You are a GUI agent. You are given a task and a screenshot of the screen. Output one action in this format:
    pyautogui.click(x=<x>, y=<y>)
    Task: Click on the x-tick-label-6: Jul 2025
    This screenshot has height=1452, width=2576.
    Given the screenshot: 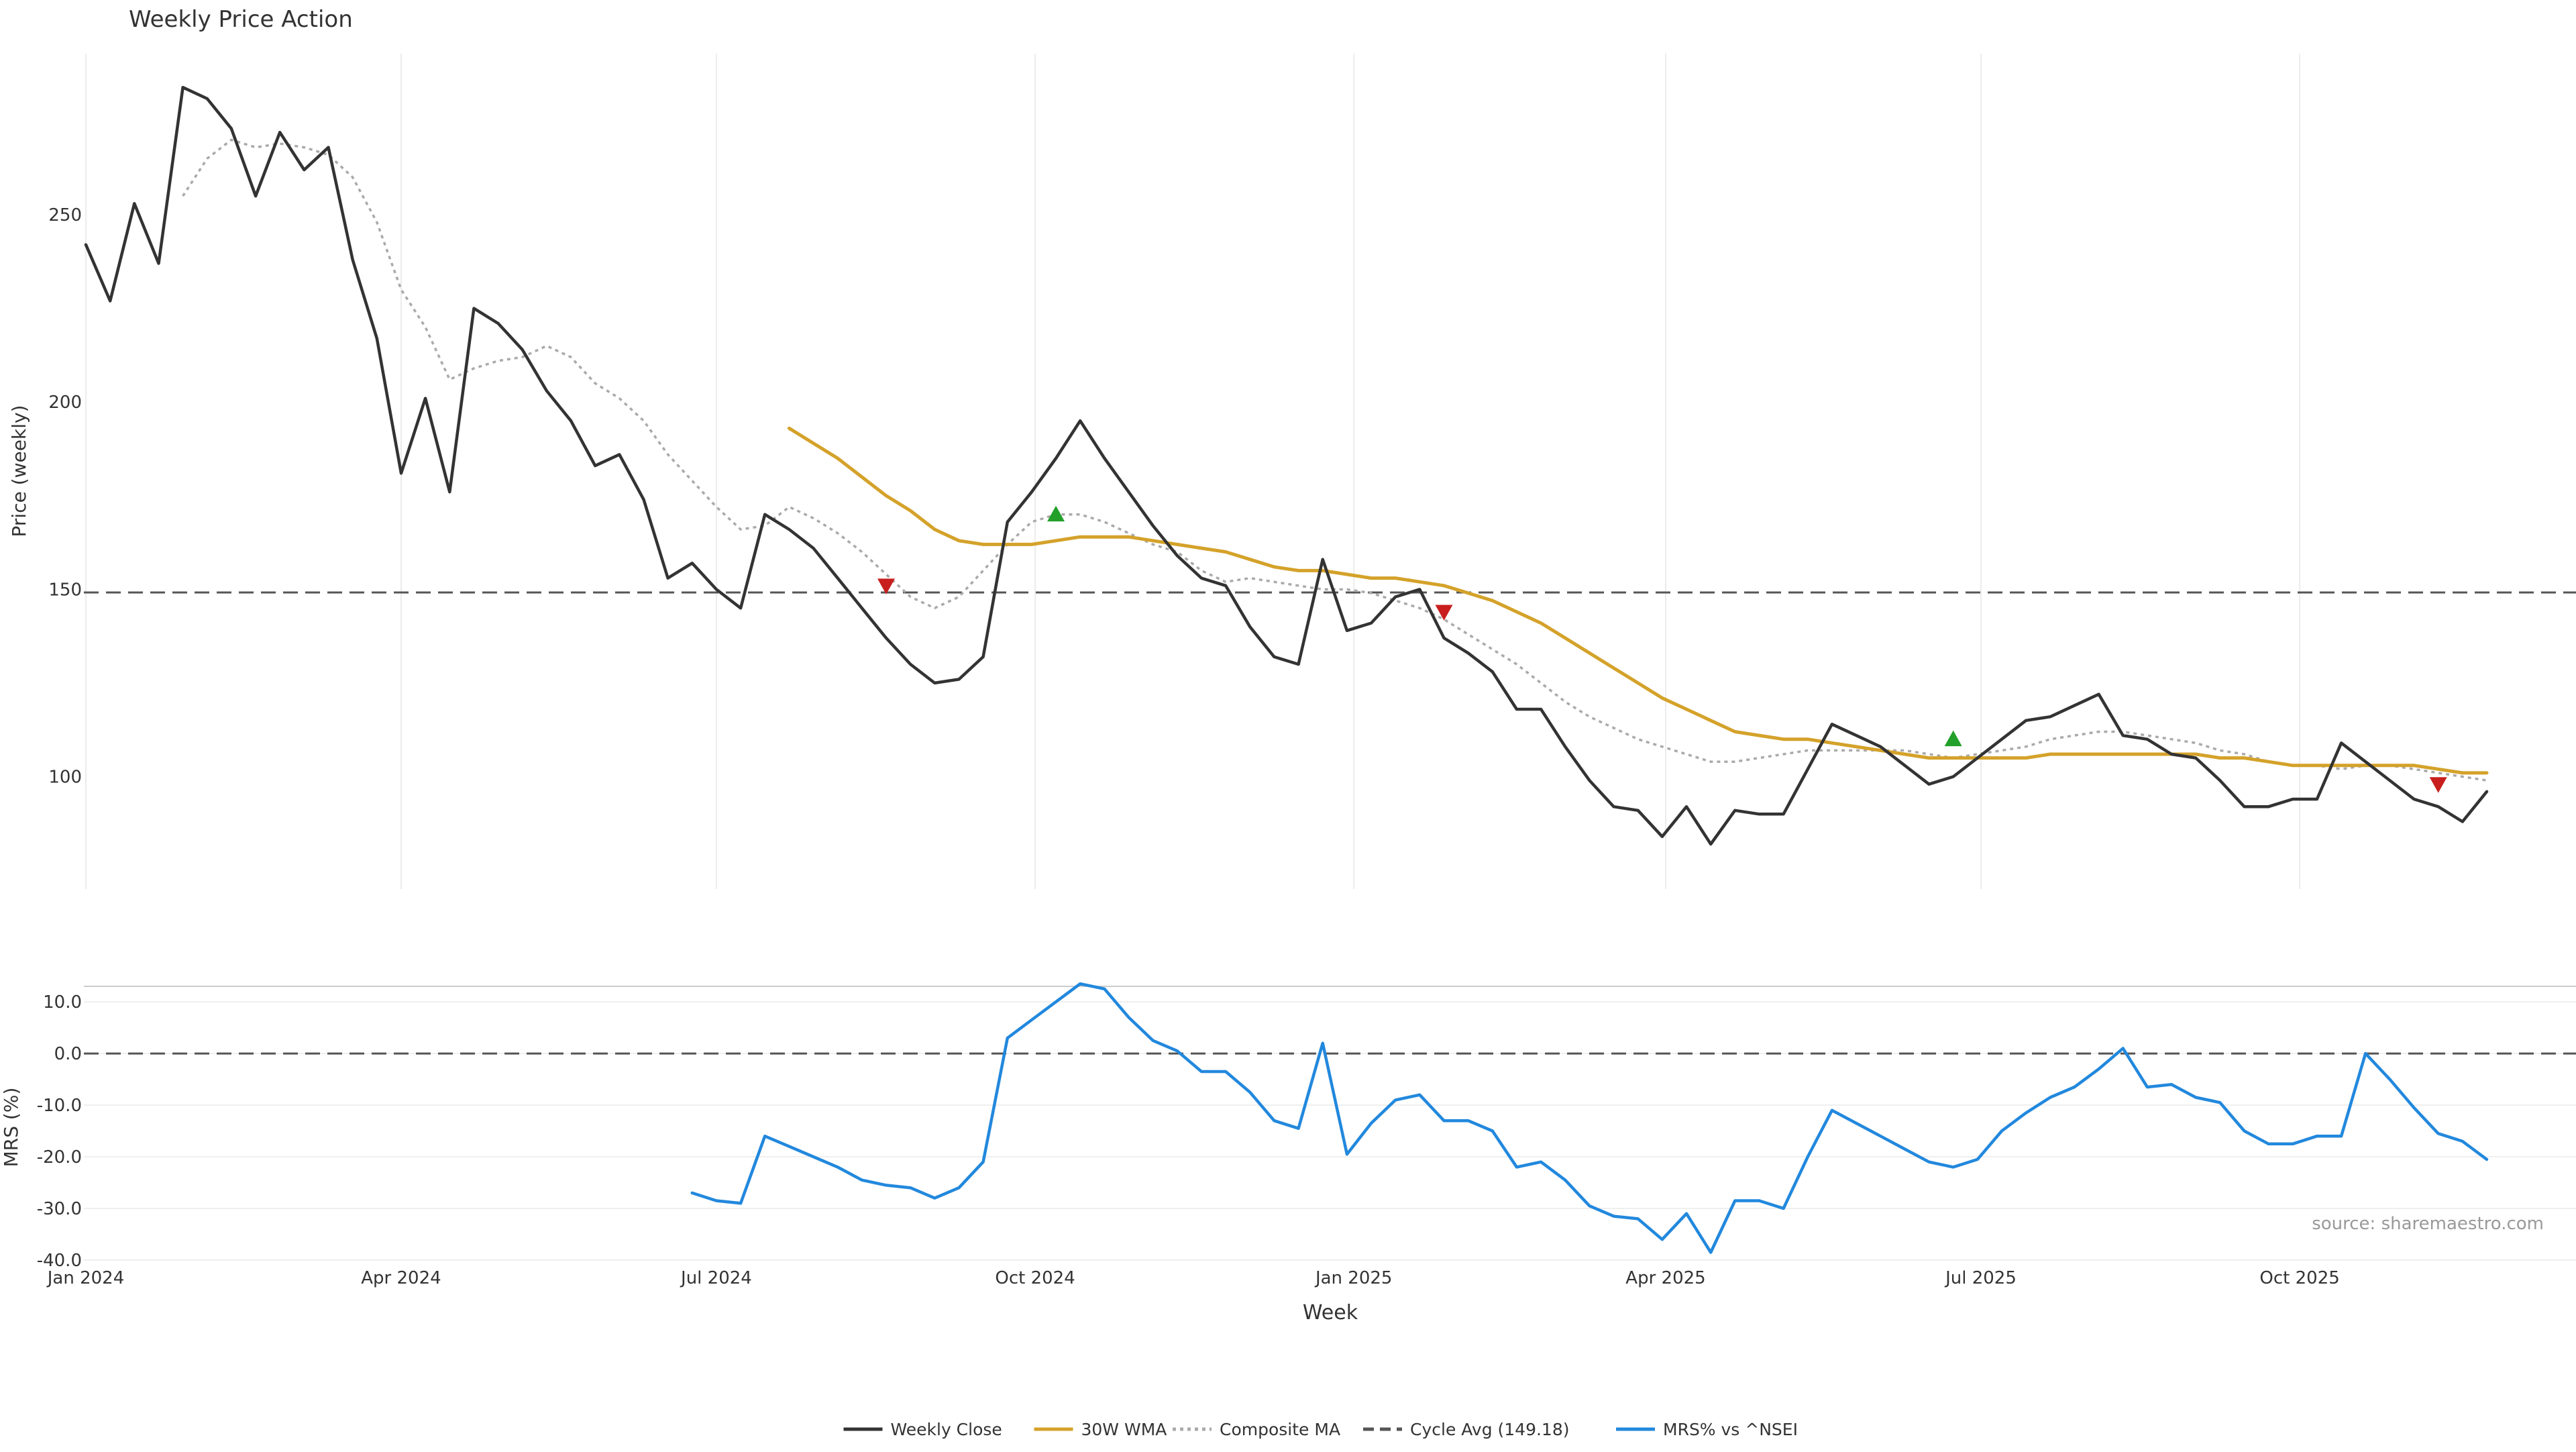 What is the action you would take?
    pyautogui.click(x=1980, y=1278)
    